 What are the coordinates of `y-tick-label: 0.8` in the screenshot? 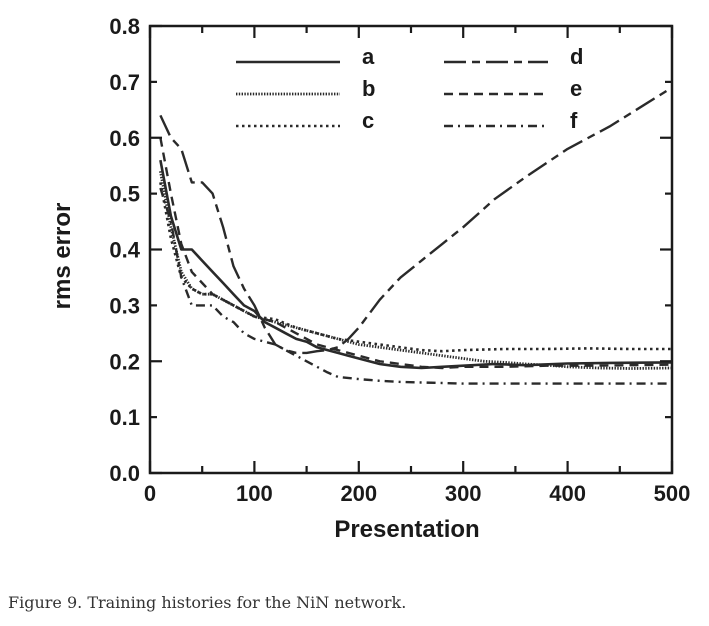 It's located at (124, 26).